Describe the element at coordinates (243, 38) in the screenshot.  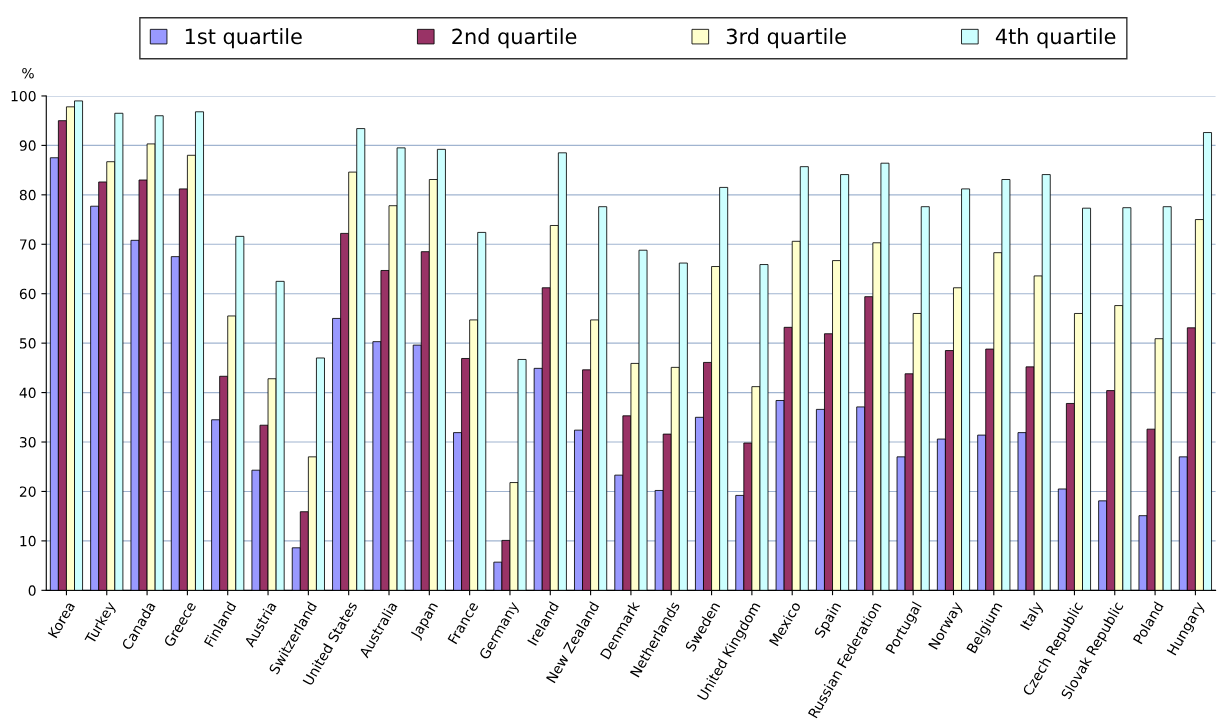
I see `legend-label: 1st quartile` at that location.